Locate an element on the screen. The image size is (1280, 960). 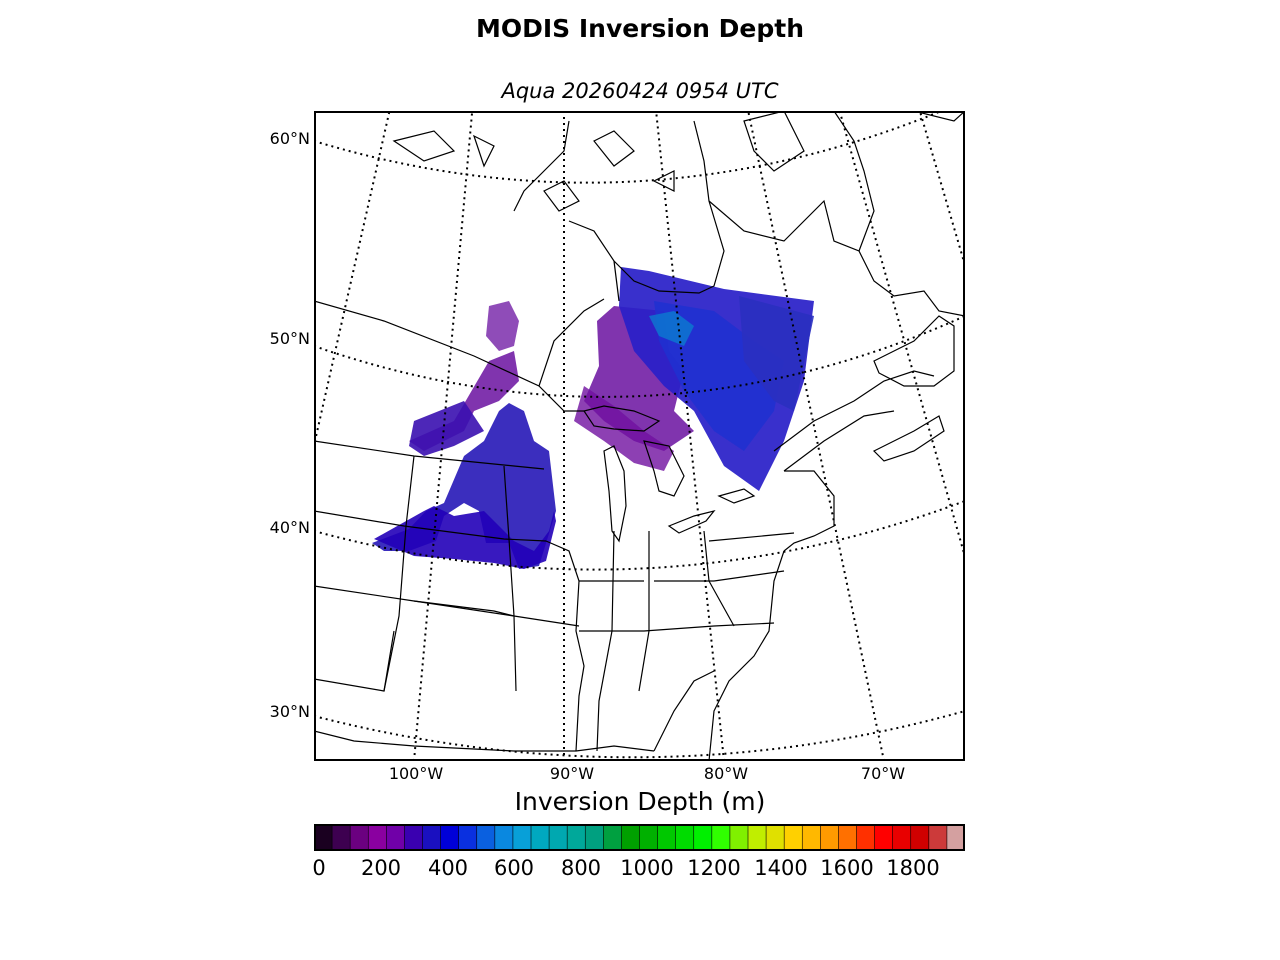
colorbar-tick-1400: 1400 is located at coordinates (781, 868).